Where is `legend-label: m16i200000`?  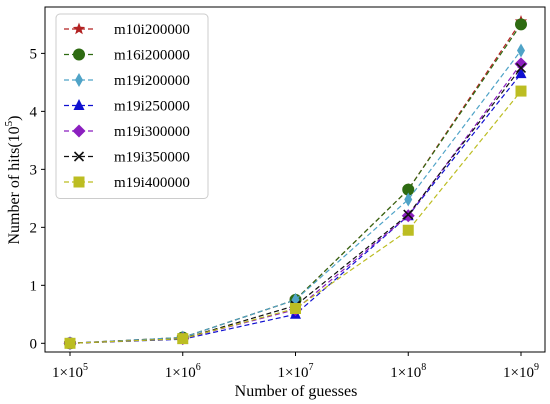 legend-label: m16i200000 is located at coordinates (152, 56).